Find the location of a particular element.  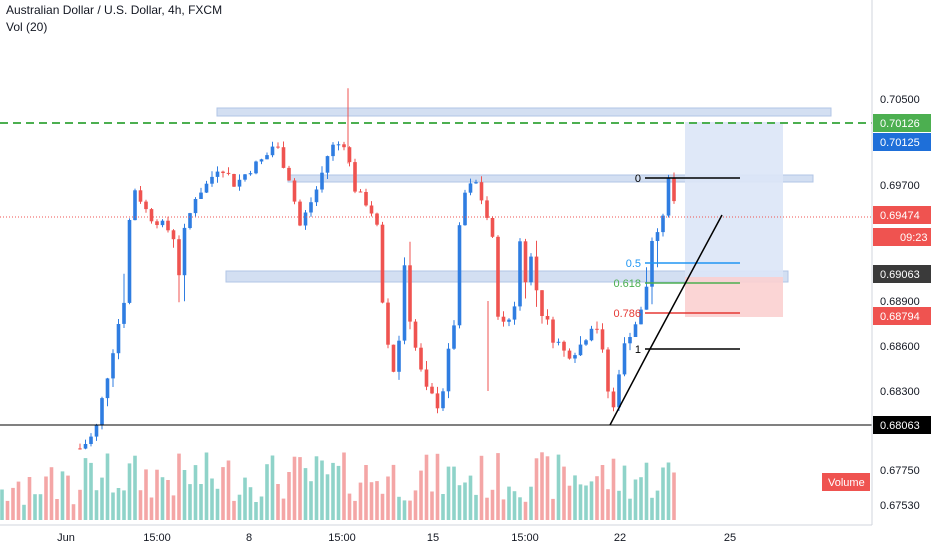

long-position-target-area is located at coordinates (734, 199).